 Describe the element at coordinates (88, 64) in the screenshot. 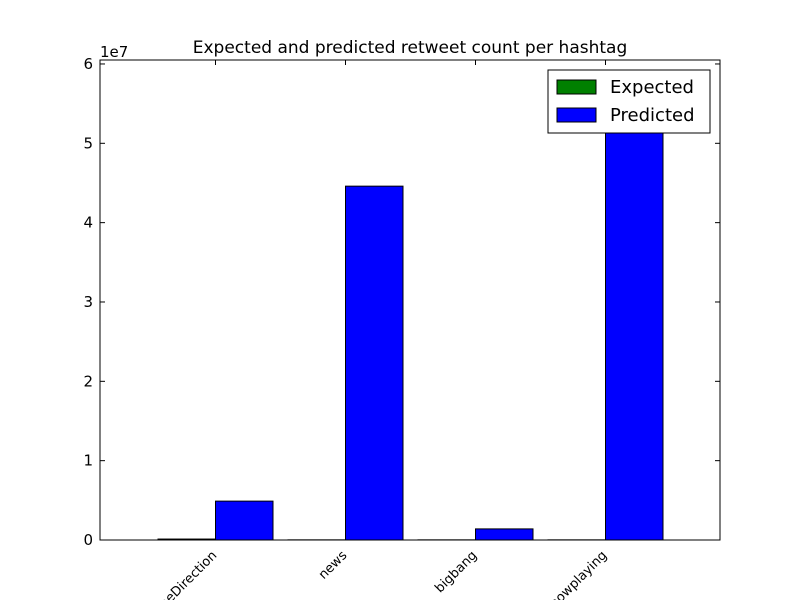

I see `y-tick-label: 6` at that location.